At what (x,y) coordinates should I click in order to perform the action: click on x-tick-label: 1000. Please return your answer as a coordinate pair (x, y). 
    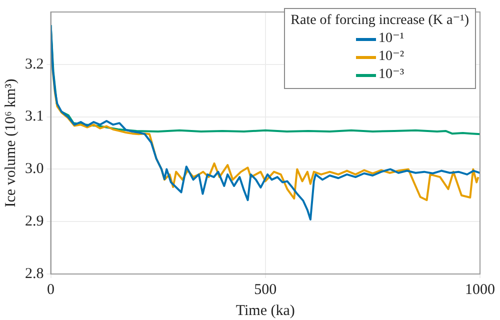
    Looking at the image, I should click on (480, 290).